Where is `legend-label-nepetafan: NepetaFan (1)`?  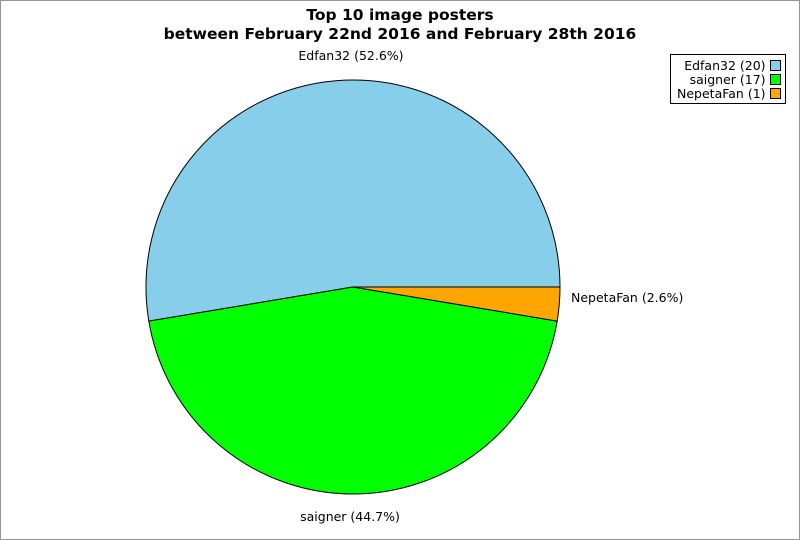
legend-label-nepetafan: NepetaFan (1) is located at coordinates (721, 93).